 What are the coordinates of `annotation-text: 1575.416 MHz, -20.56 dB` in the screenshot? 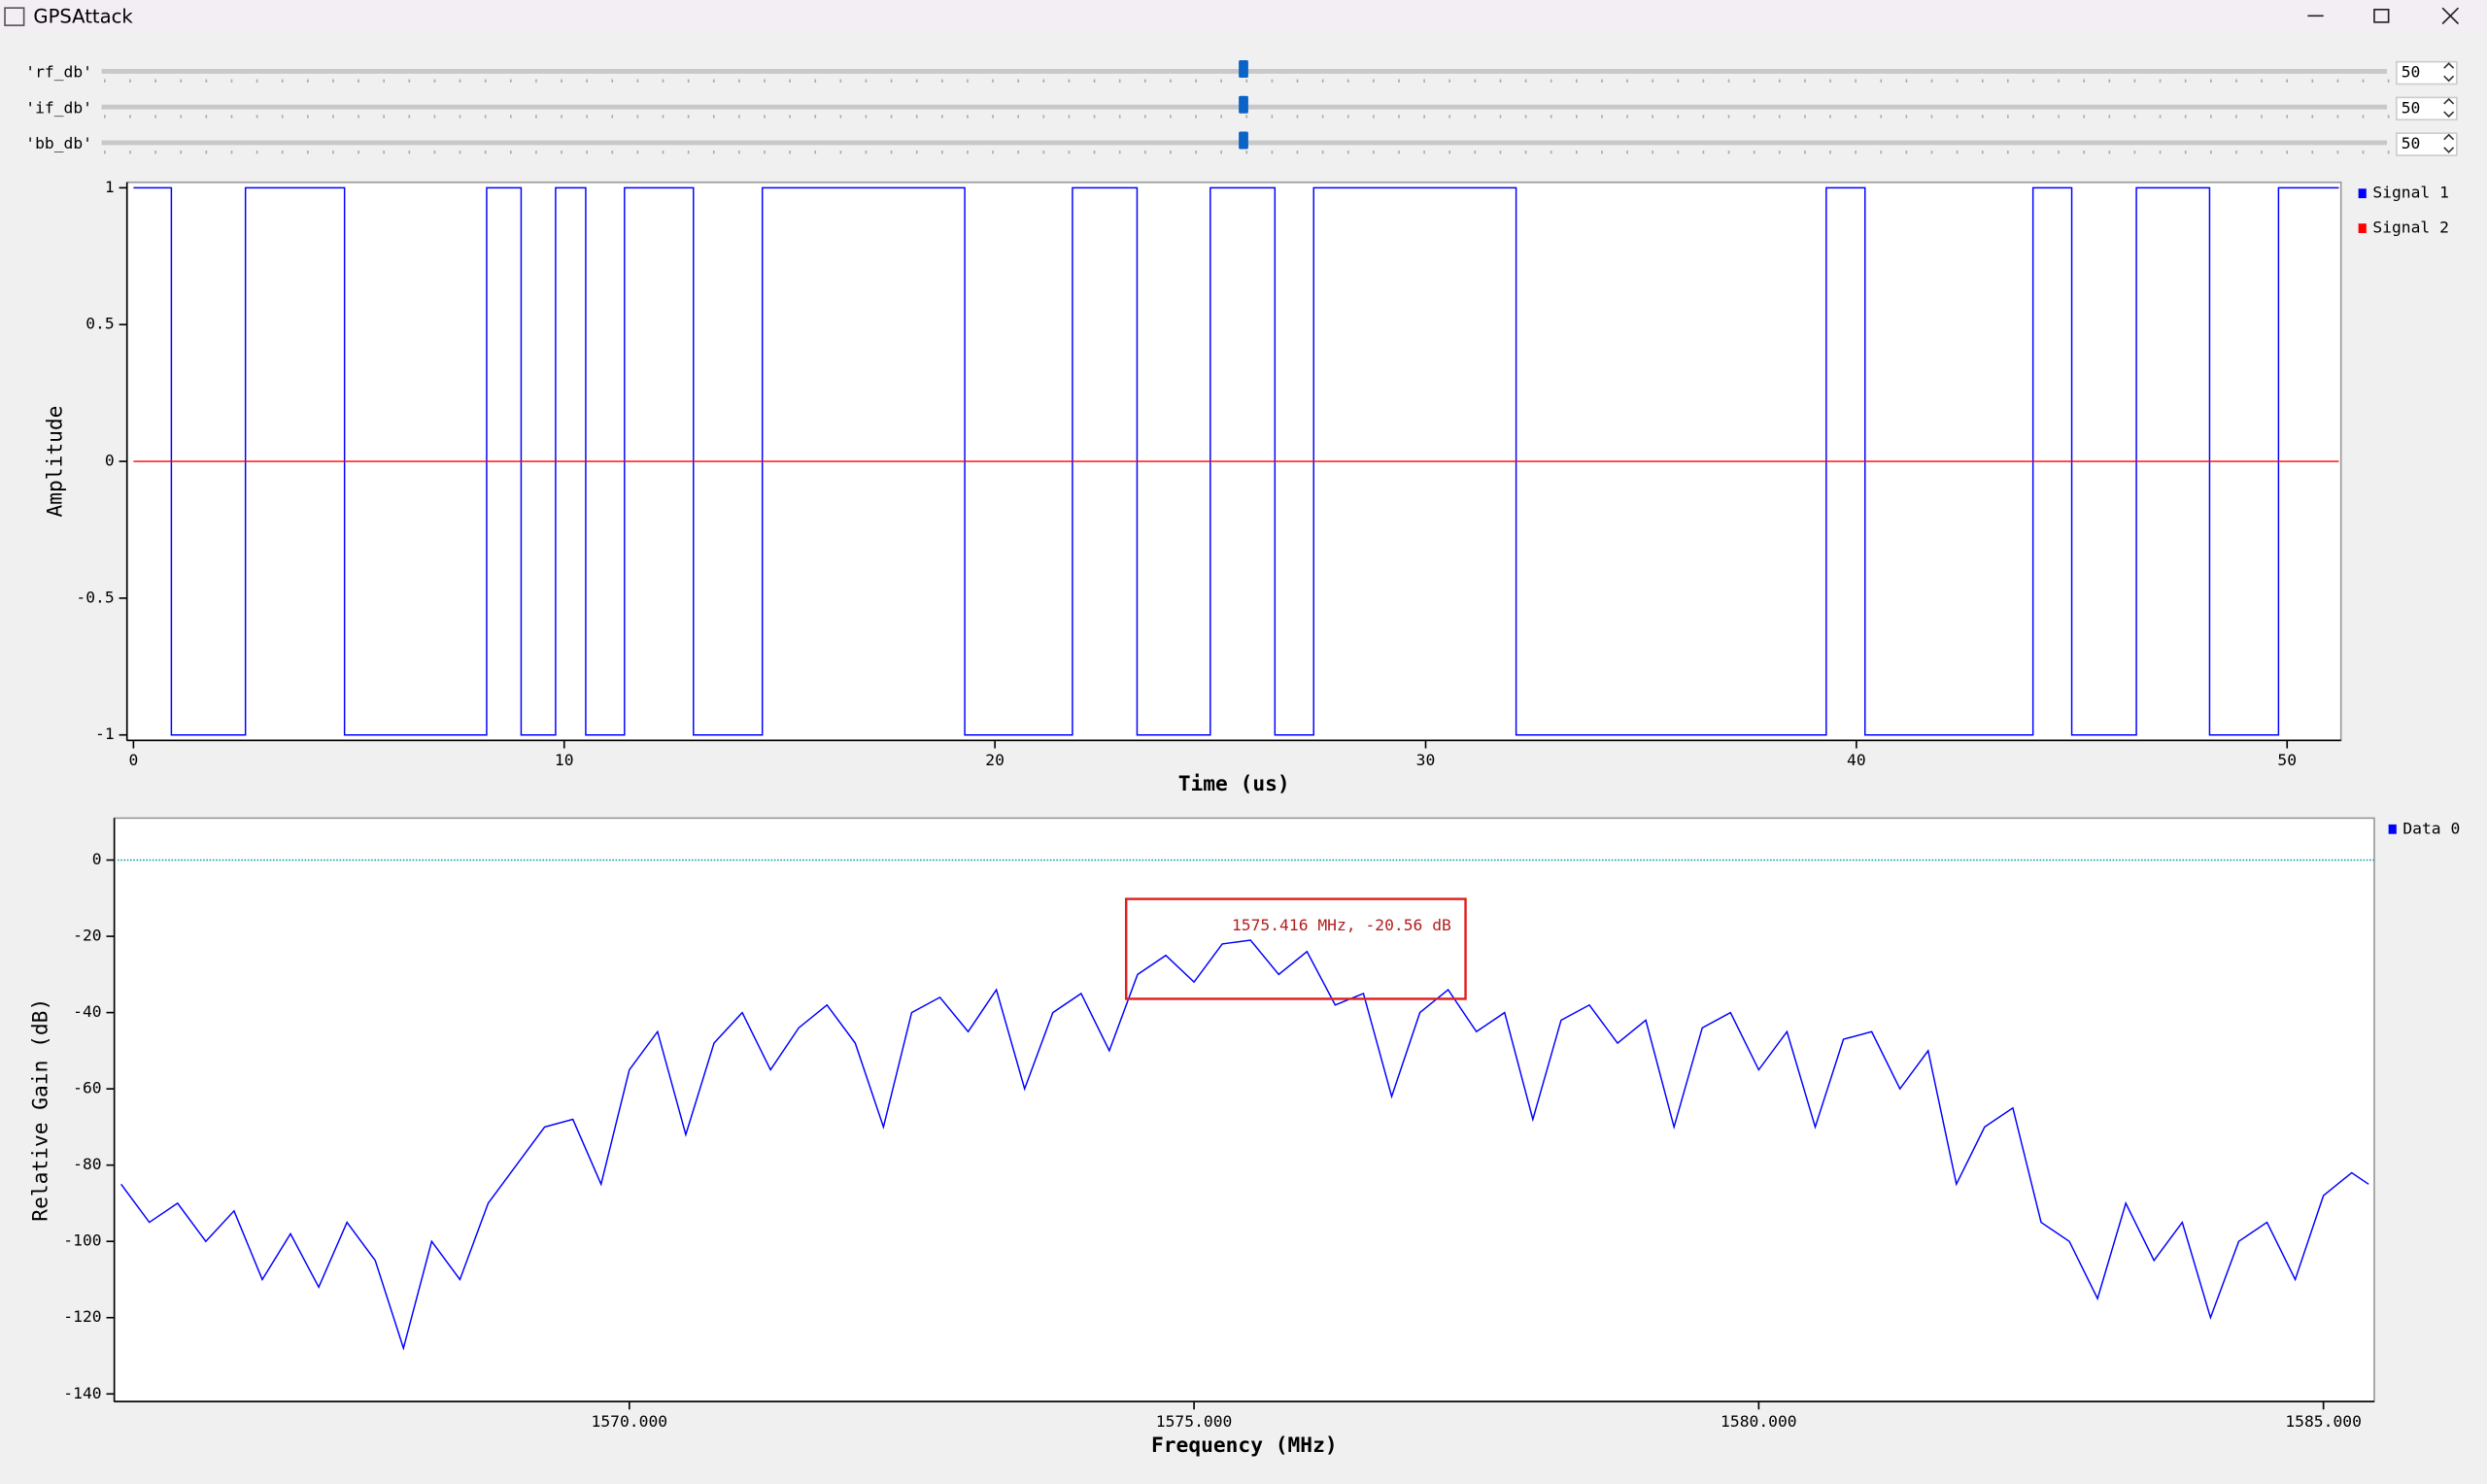 It's located at (1341, 925).